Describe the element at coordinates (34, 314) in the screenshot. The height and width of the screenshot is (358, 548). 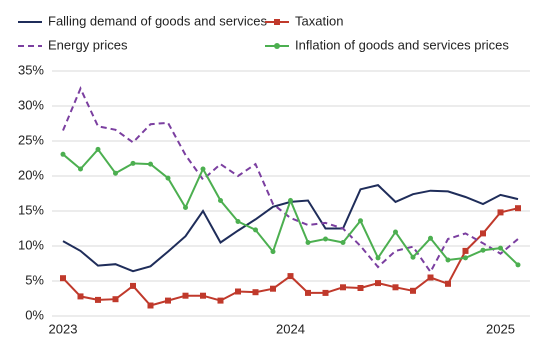
I see `y-tick-label: 0%` at that location.